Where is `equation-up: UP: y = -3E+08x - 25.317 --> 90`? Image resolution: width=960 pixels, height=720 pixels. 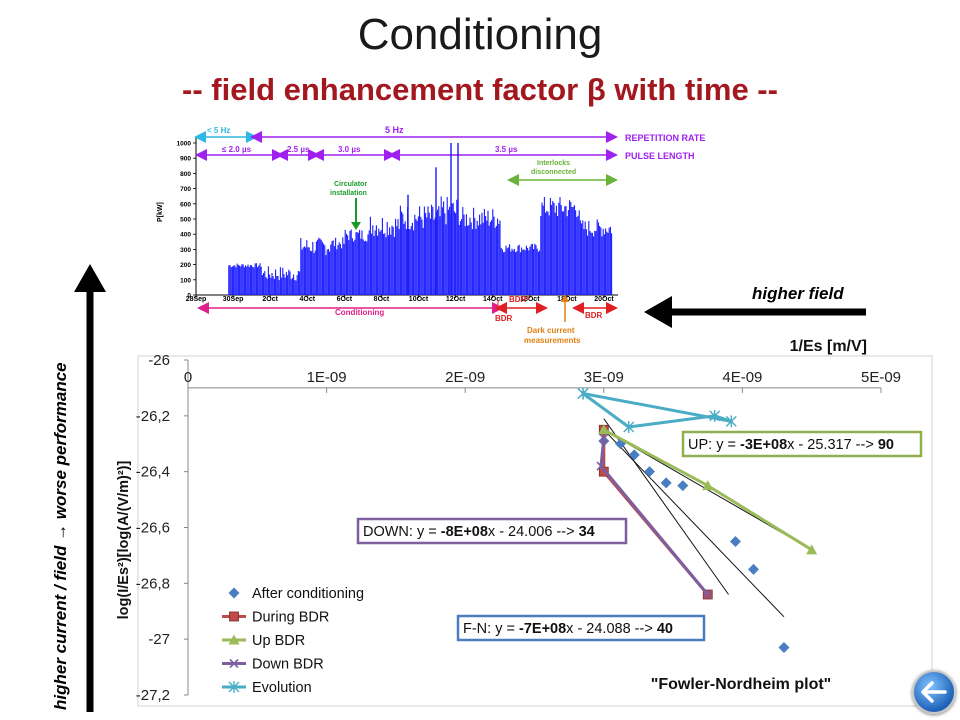
equation-up: UP: y = -3E+08x - 25.317 --> 90 is located at coordinates (802, 444).